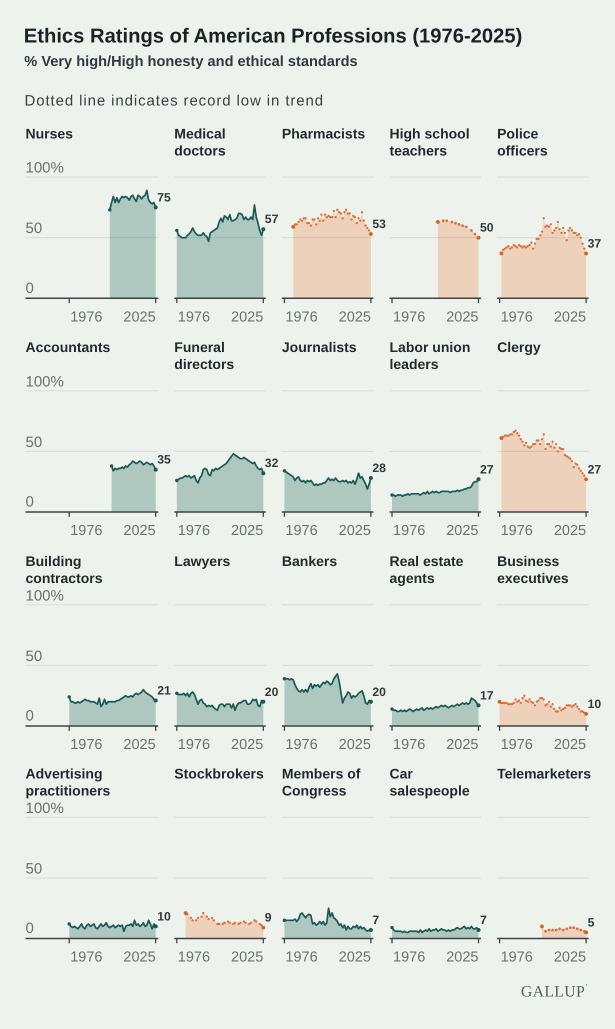 The width and height of the screenshot is (615, 1029). What do you see at coordinates (323, 134) in the screenshot?
I see `svg-text: Pharmacists` at bounding box center [323, 134].